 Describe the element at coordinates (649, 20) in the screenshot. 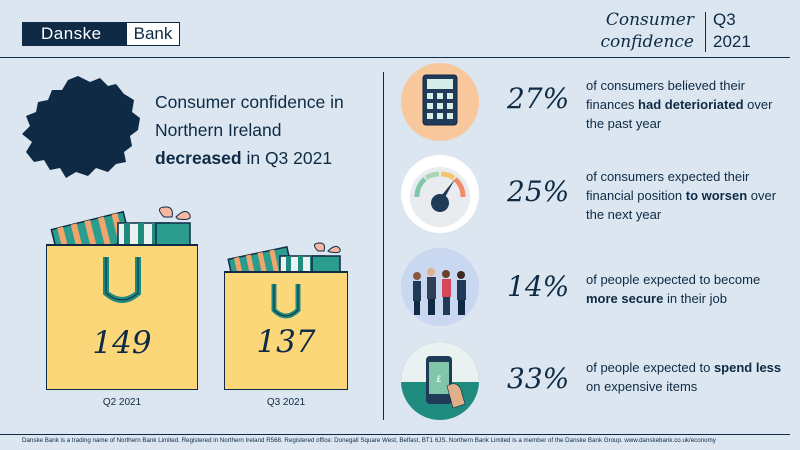

I see `report-title-line1: Consumer` at that location.